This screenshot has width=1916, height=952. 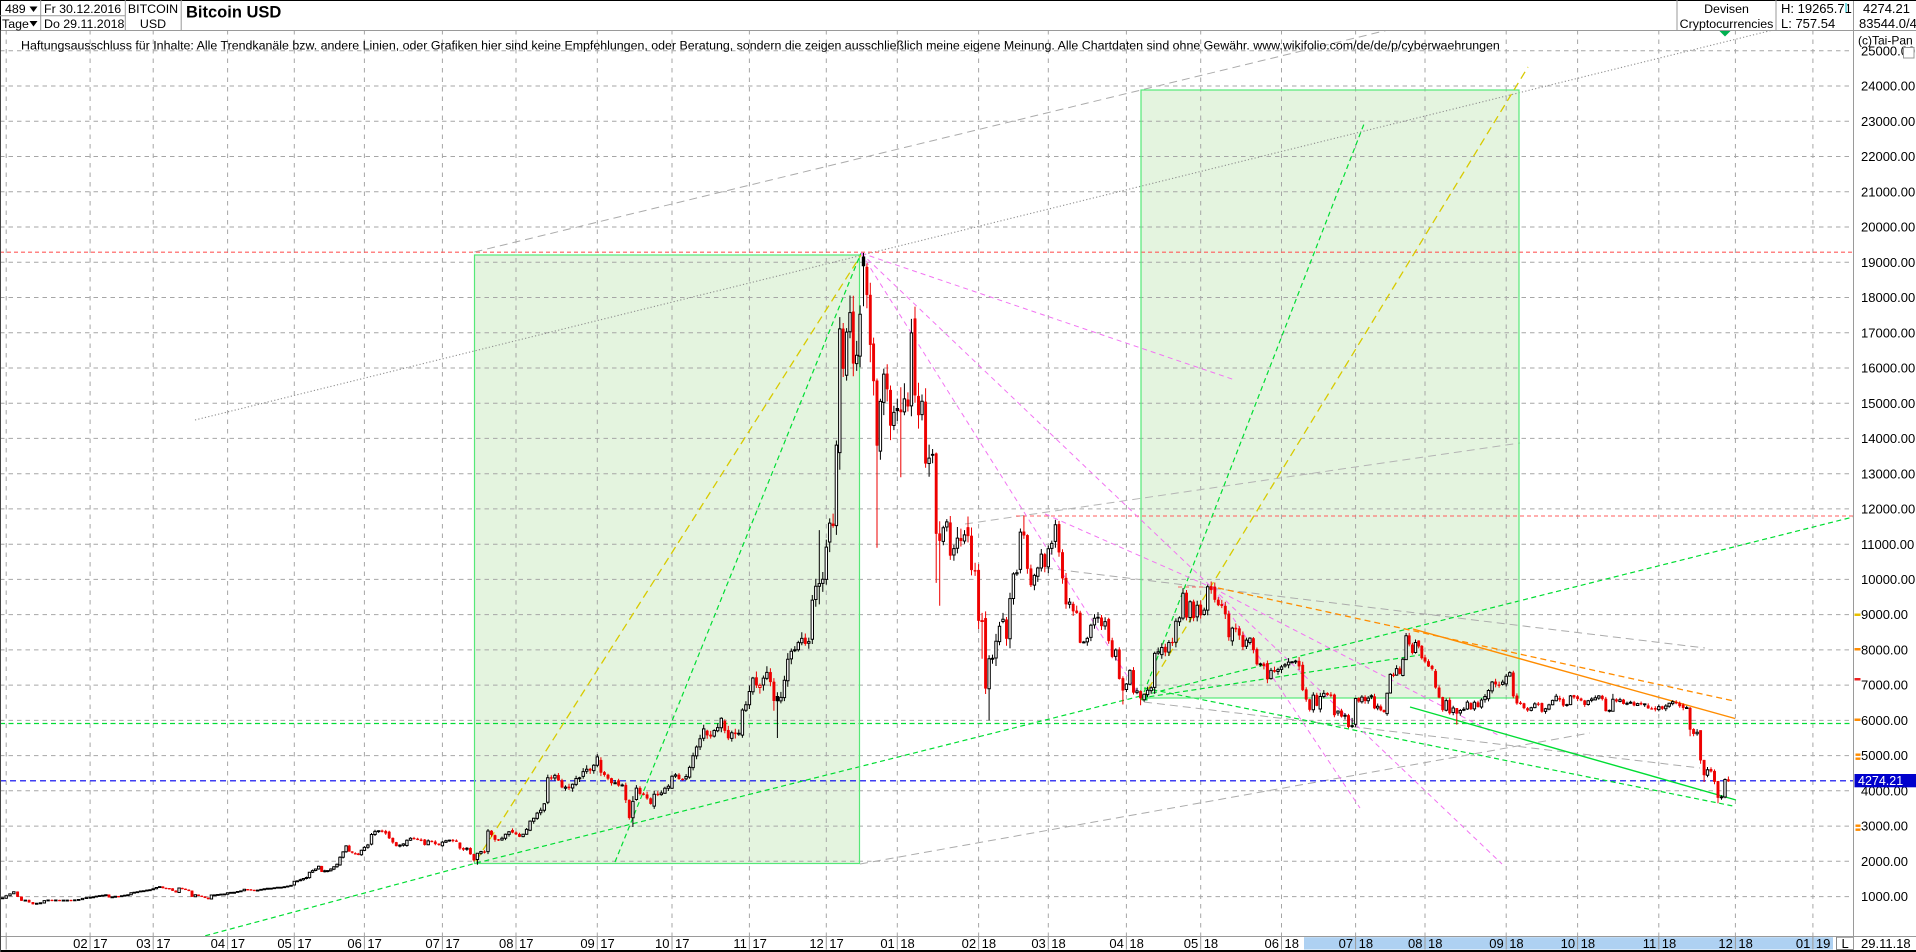 I want to click on svg-text: 23000.00, so click(x=1888, y=121).